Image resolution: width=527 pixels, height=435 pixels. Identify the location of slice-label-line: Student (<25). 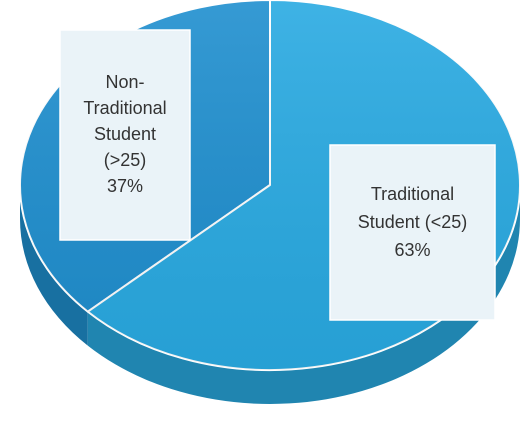
(413, 222).